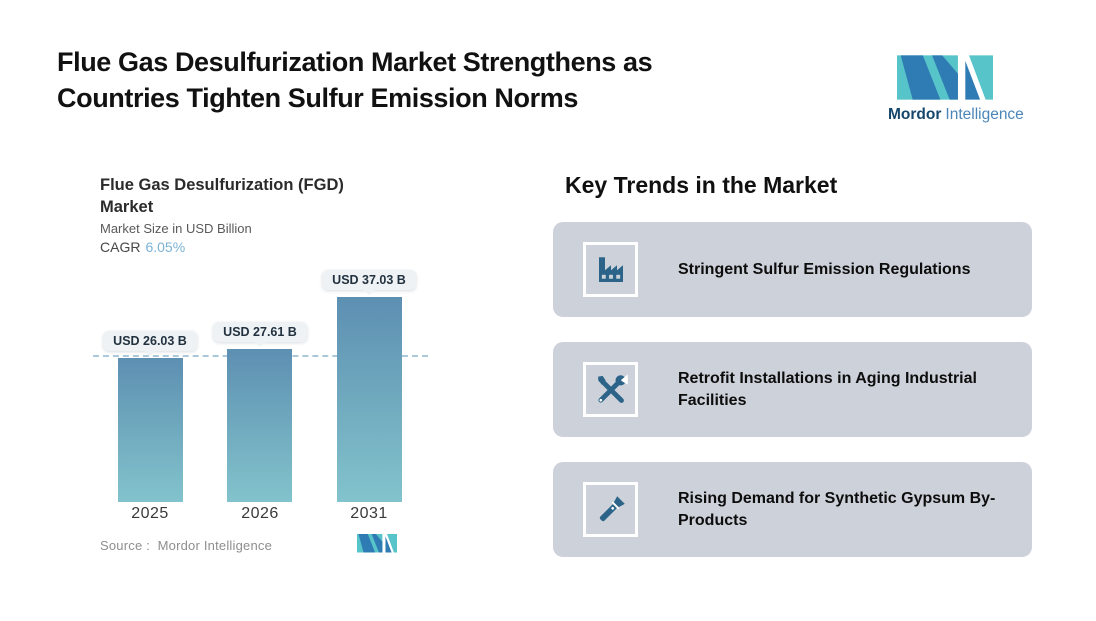  What do you see at coordinates (120, 247) in the screenshot?
I see `cagr-label: CAGR` at bounding box center [120, 247].